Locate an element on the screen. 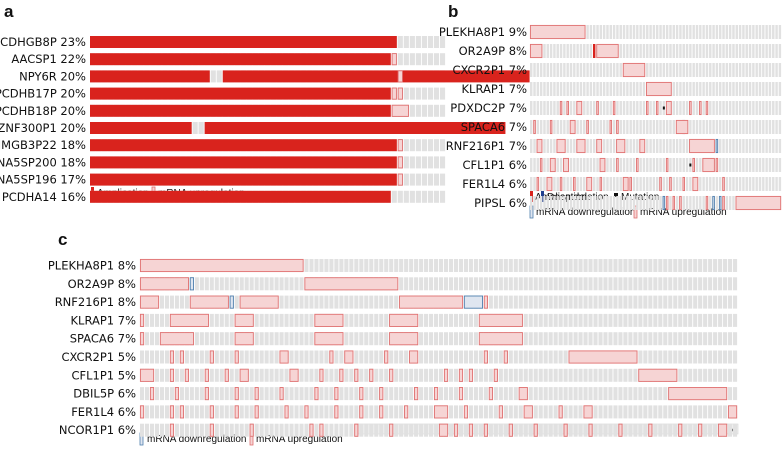 This screenshot has width=784, height=450. panel-b-row: RNF216P1 7% is located at coordinates (614, 146).